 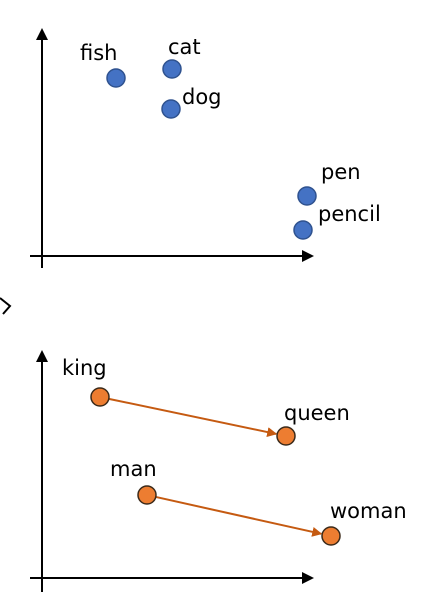 I want to click on word-point-pencil, so click(x=303, y=230).